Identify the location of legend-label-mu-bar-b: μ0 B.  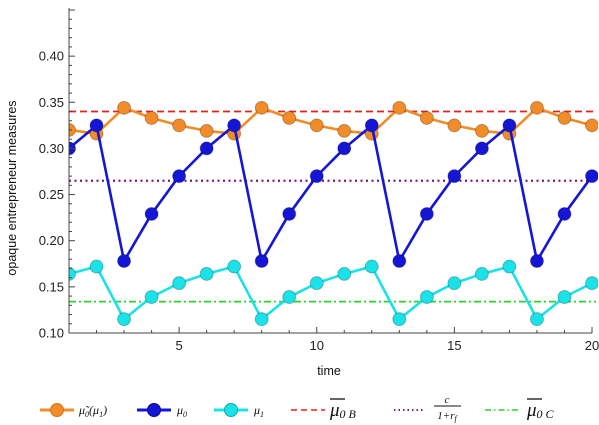
(343, 410).